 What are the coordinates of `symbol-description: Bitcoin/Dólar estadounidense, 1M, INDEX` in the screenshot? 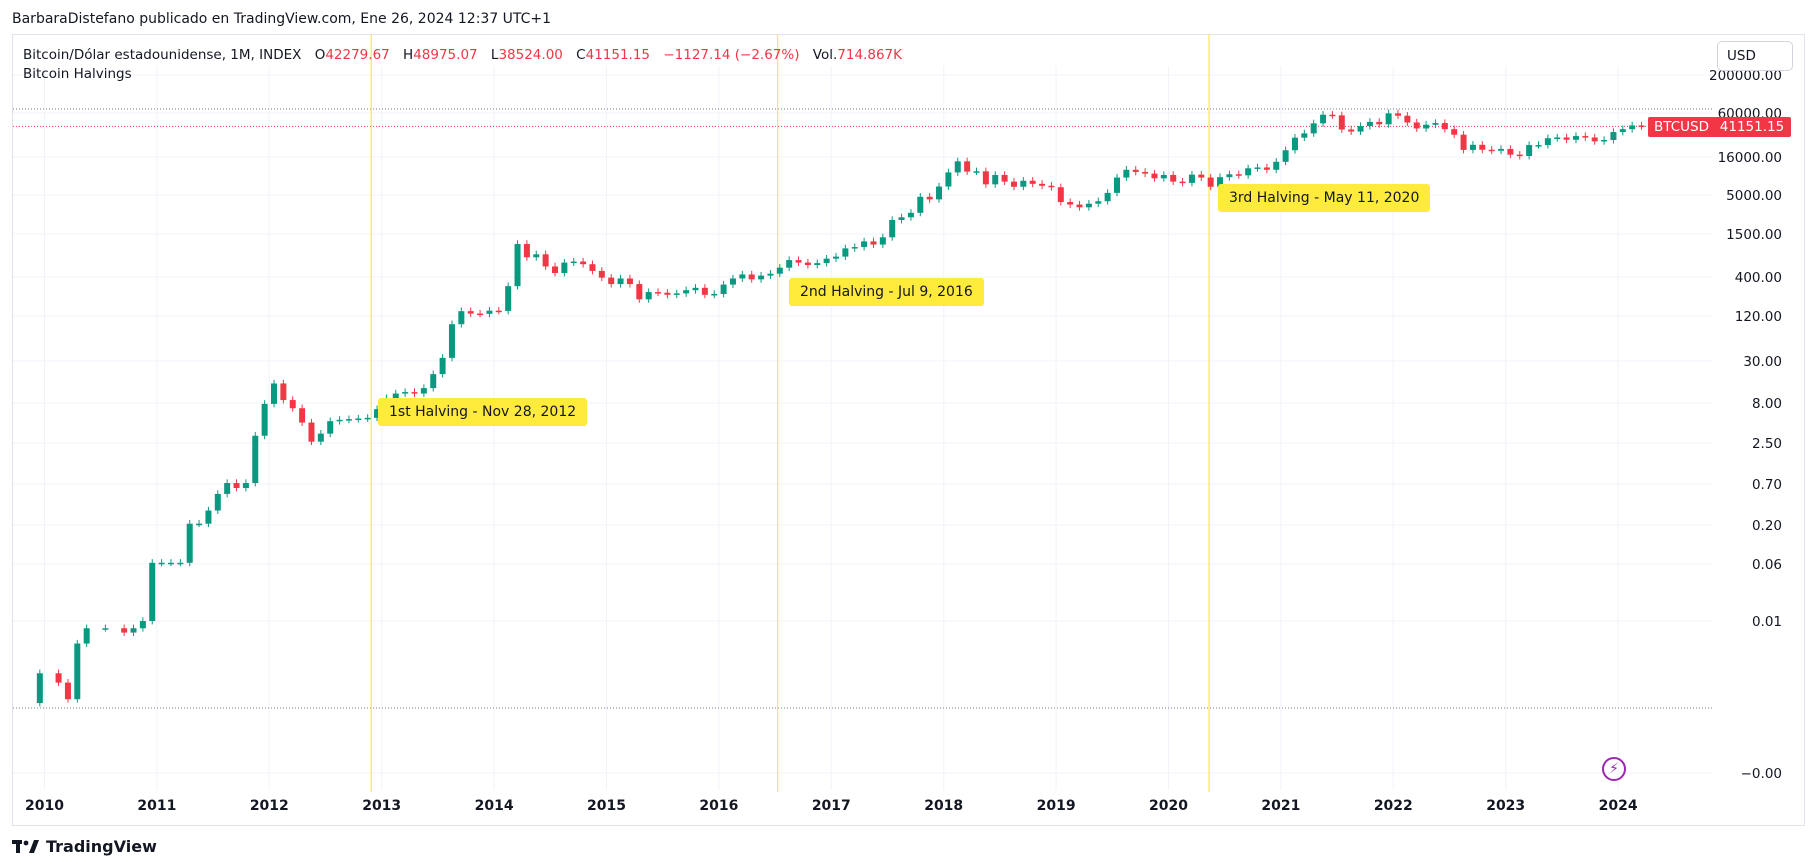 It's located at (162, 55).